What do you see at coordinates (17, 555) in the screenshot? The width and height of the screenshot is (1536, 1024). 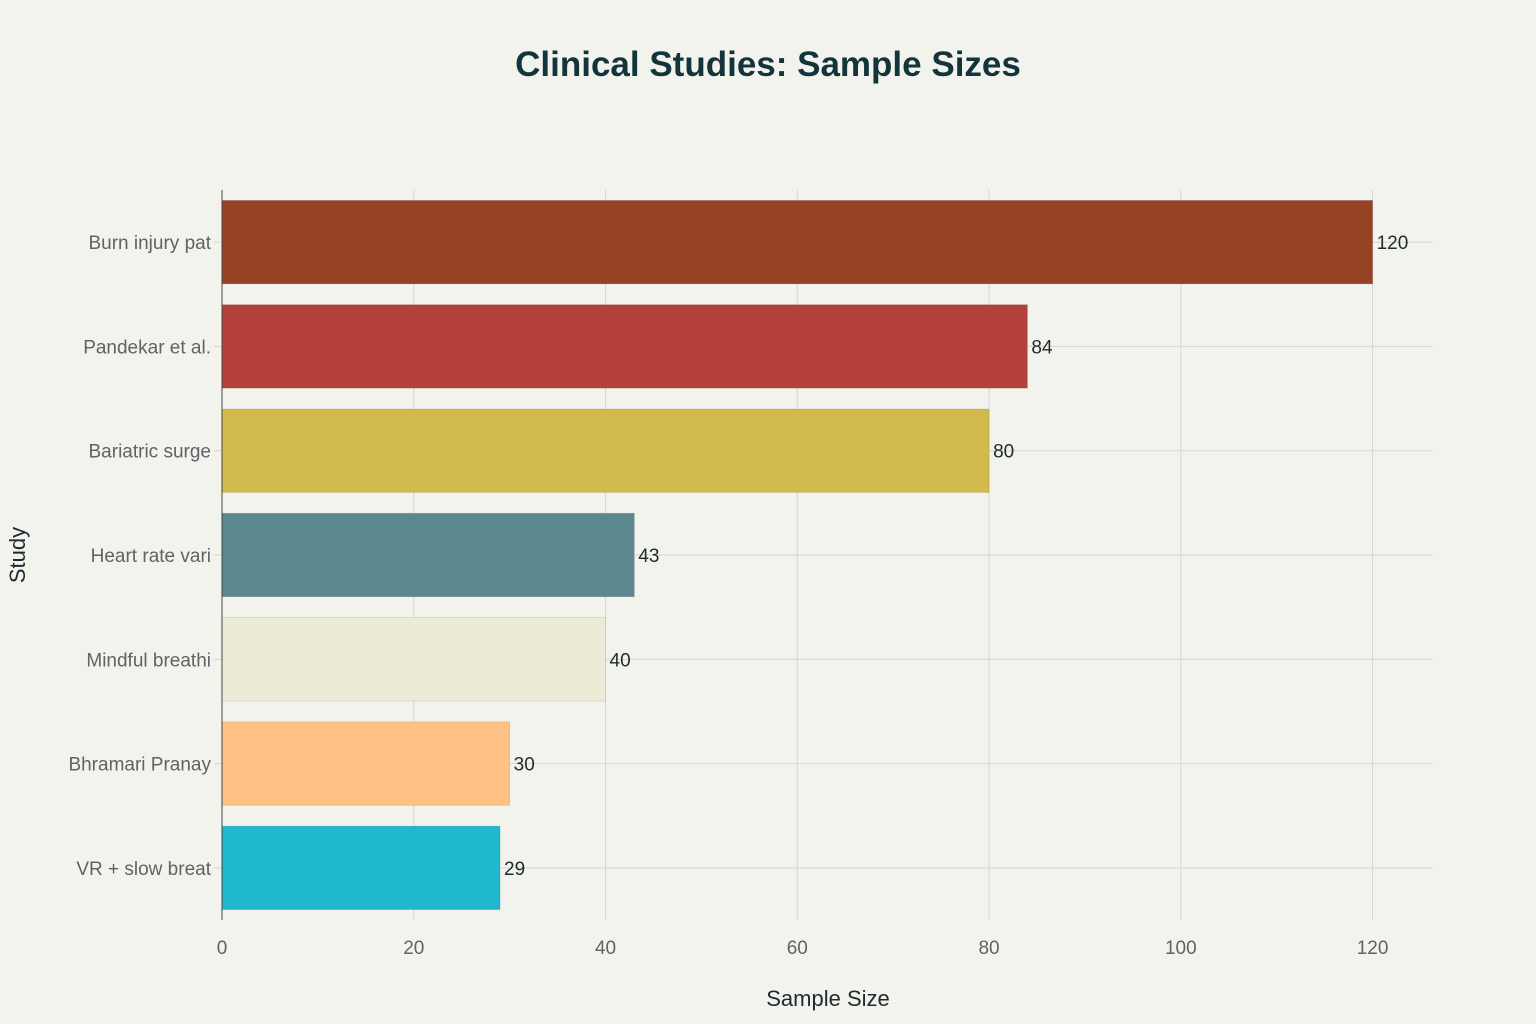 I see `y-axis-title: Study` at bounding box center [17, 555].